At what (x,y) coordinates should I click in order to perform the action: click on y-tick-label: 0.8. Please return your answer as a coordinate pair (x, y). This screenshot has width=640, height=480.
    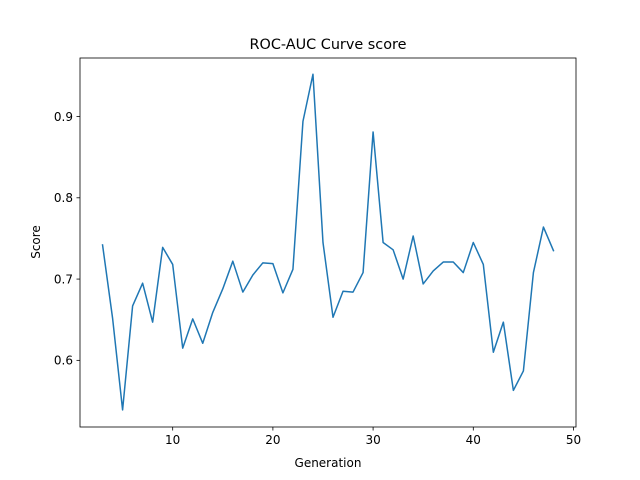
    Looking at the image, I should click on (63, 198).